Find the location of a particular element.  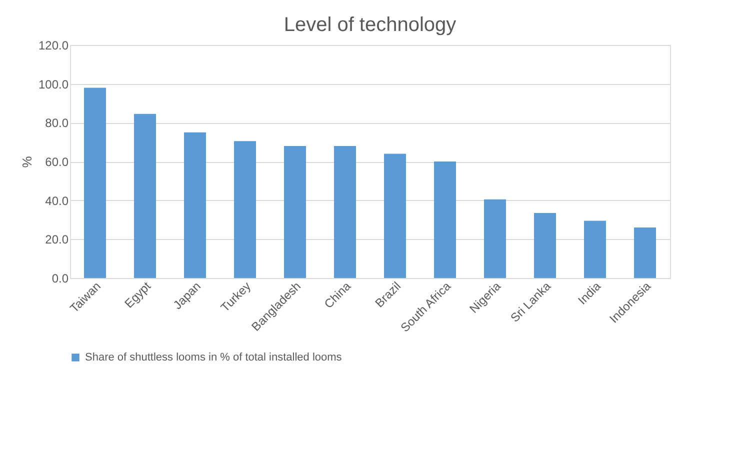

chart-title: Level of technology is located at coordinates (370, 25).